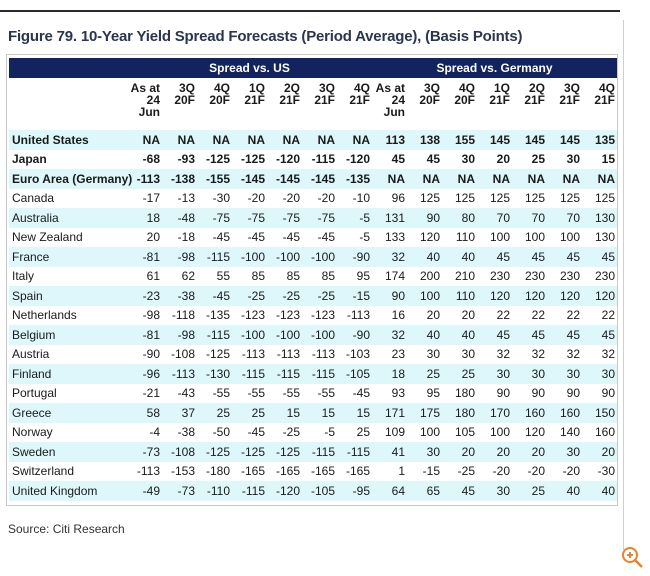 The width and height of the screenshot is (650, 576). Describe the element at coordinates (364, 237) in the screenshot. I see `cell-value: -5` at that location.